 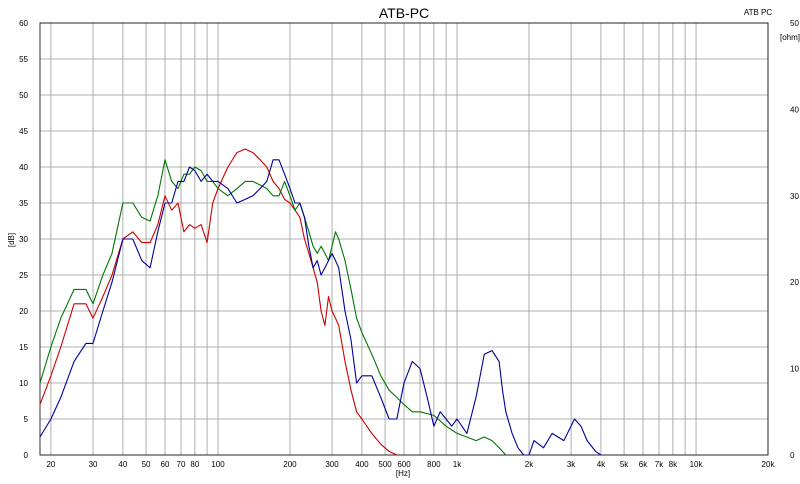 I want to click on x-tick-label: 50, so click(x=146, y=464).